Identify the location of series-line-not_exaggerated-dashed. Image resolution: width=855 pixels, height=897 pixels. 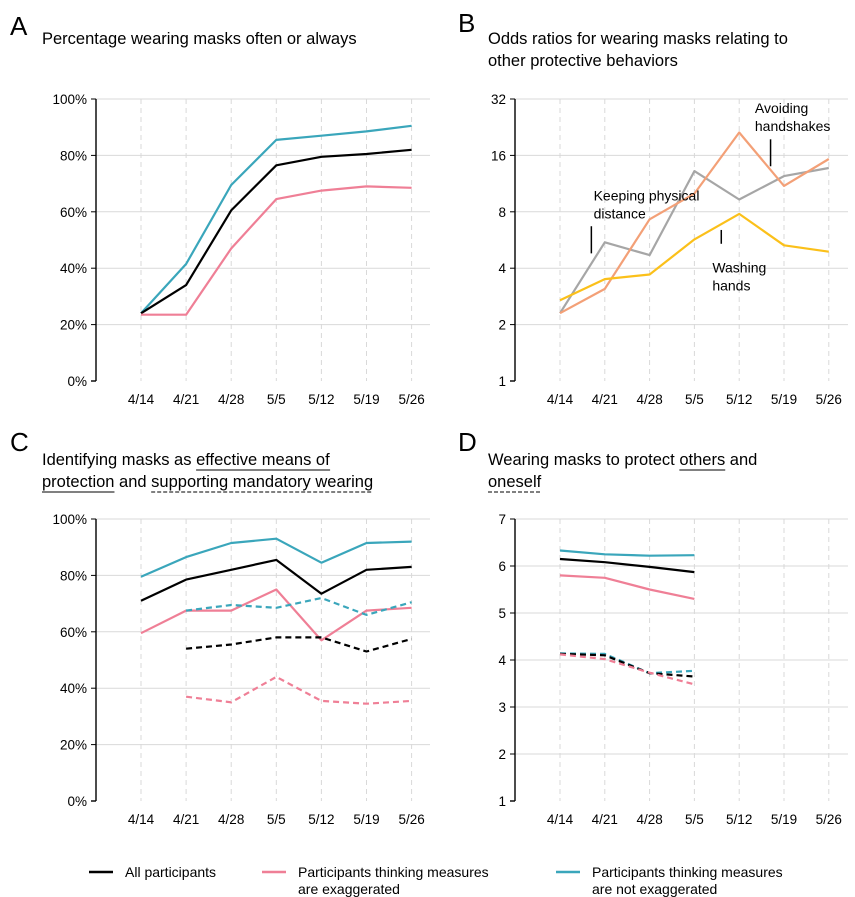
(298, 606).